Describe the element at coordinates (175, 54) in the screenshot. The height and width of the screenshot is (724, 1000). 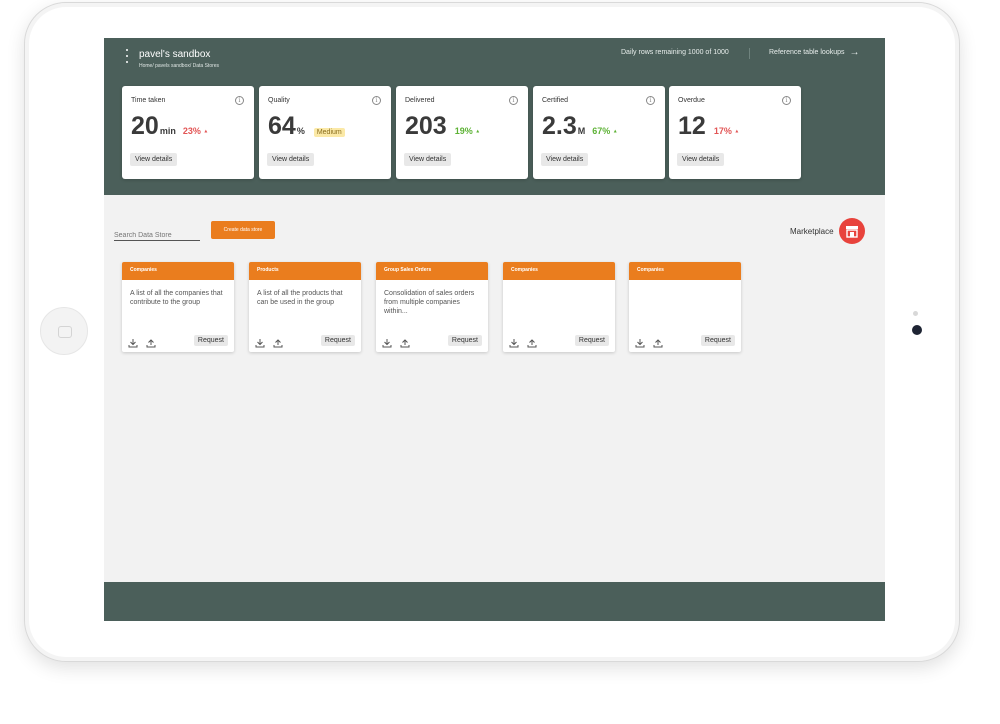
I see `page-title: pavel's sandbox` at that location.